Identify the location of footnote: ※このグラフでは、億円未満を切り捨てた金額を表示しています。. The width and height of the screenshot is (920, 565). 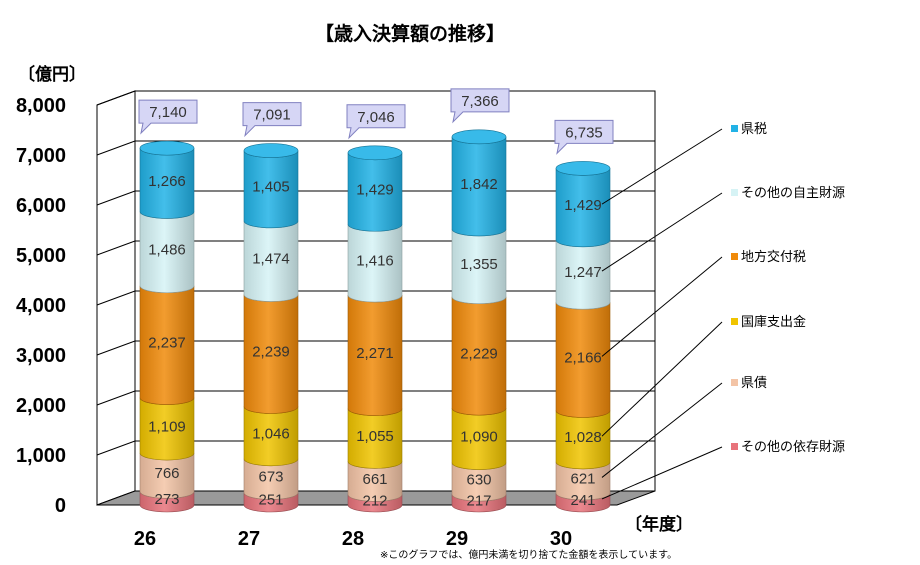
(528, 554).